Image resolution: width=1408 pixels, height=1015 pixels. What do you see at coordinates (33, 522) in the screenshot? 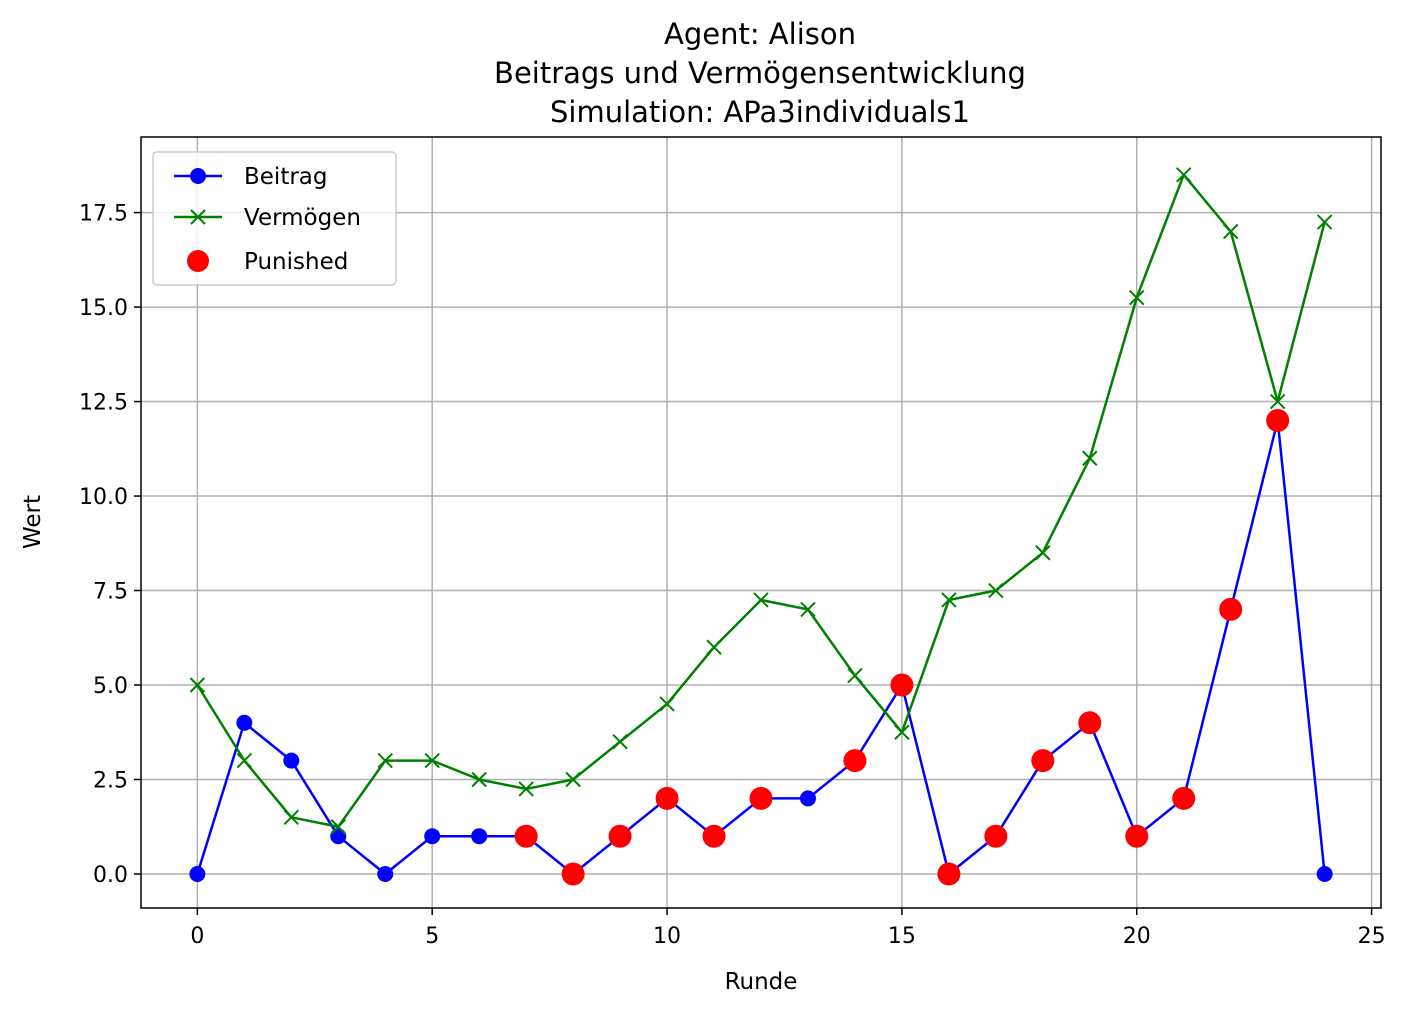
I see `y-axis-label: Wert` at bounding box center [33, 522].